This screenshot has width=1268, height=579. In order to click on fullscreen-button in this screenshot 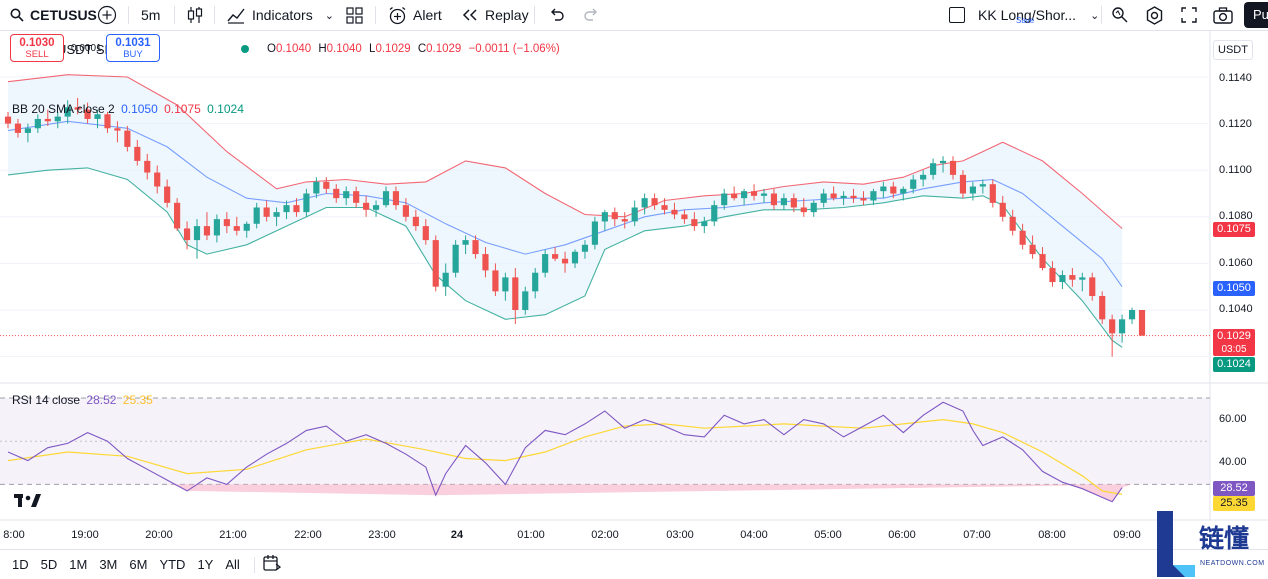, I will do `click(1189, 15)`.